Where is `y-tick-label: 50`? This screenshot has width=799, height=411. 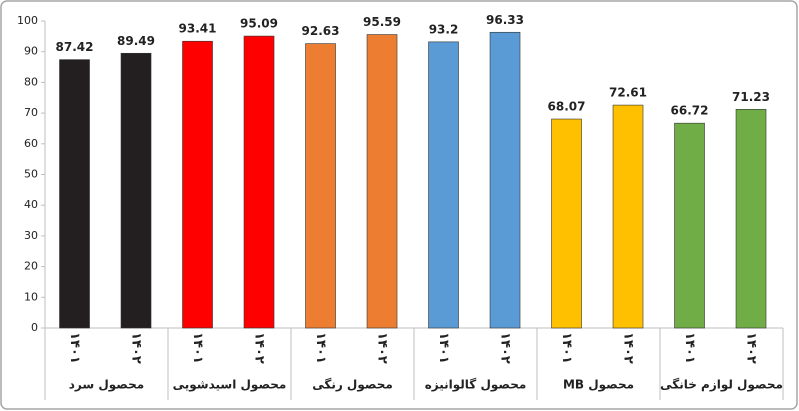 y-tick-label: 50 is located at coordinates (31, 174).